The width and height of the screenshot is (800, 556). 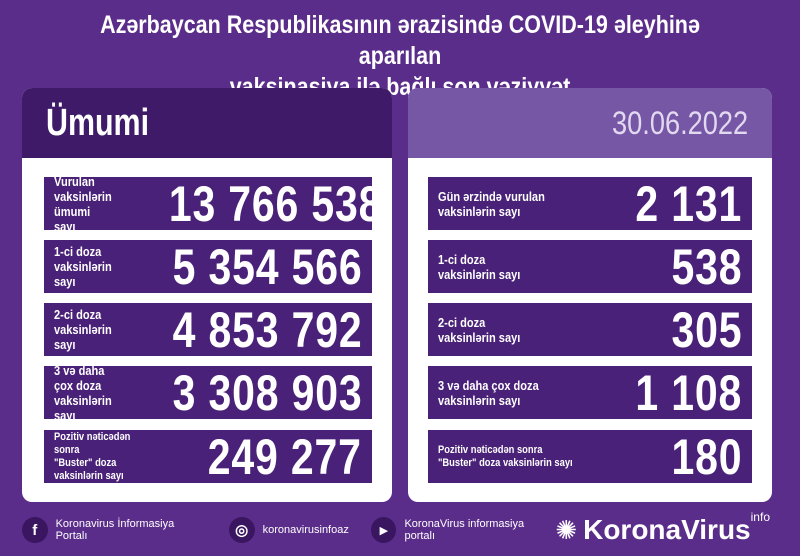 I want to click on instagram-label: koronavirusinfoaz, so click(x=305, y=530).